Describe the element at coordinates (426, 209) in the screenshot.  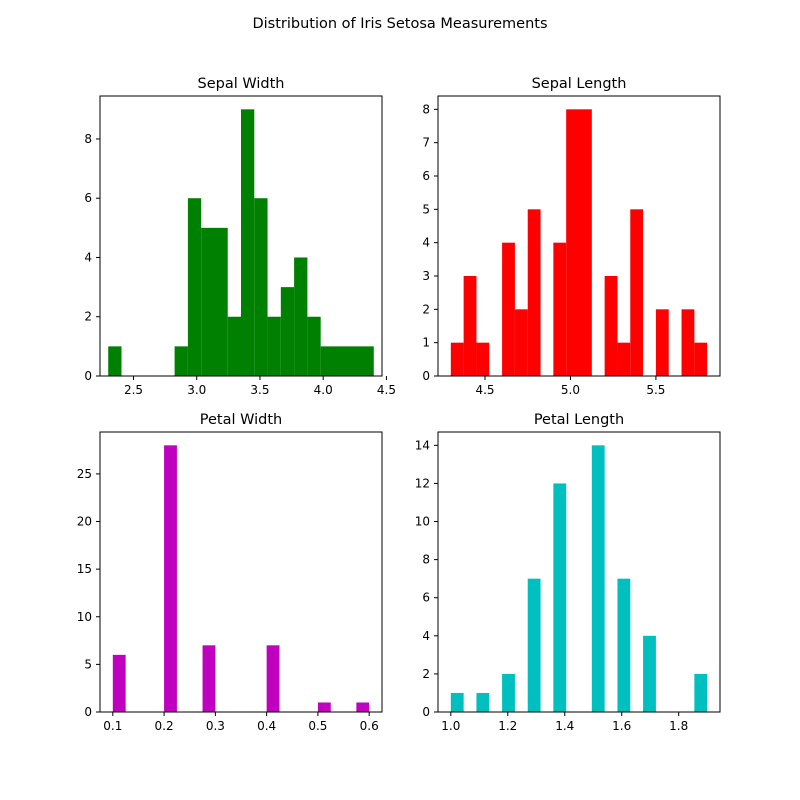
I see `sepal-length-ytick-label: 5` at that location.